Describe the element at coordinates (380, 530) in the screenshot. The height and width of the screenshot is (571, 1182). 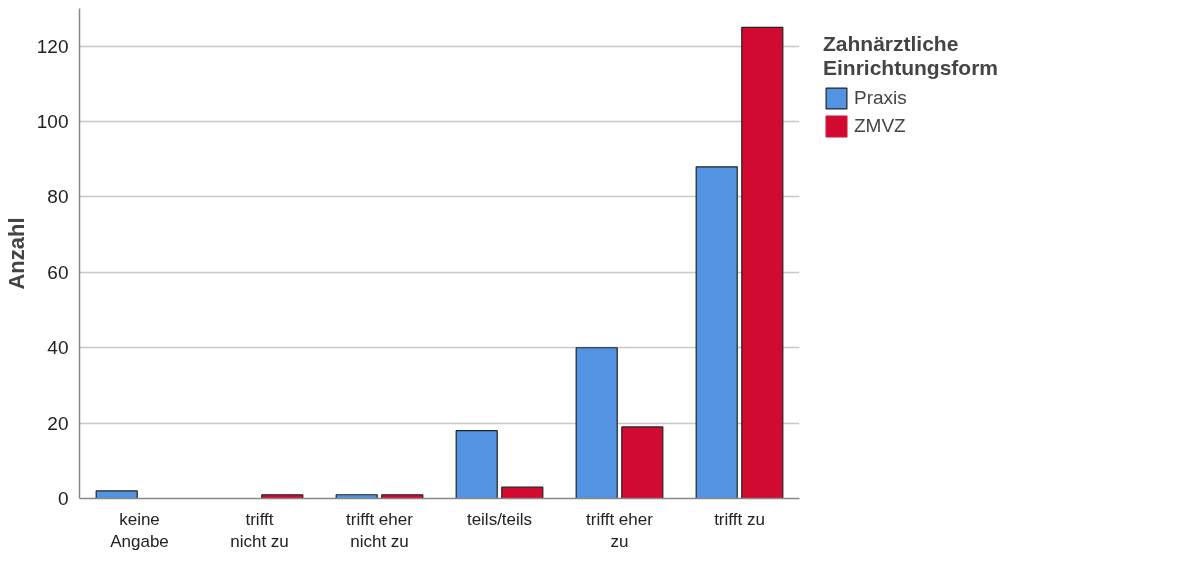
I see `x-tick-label: trifft eher nicht zu` at that location.